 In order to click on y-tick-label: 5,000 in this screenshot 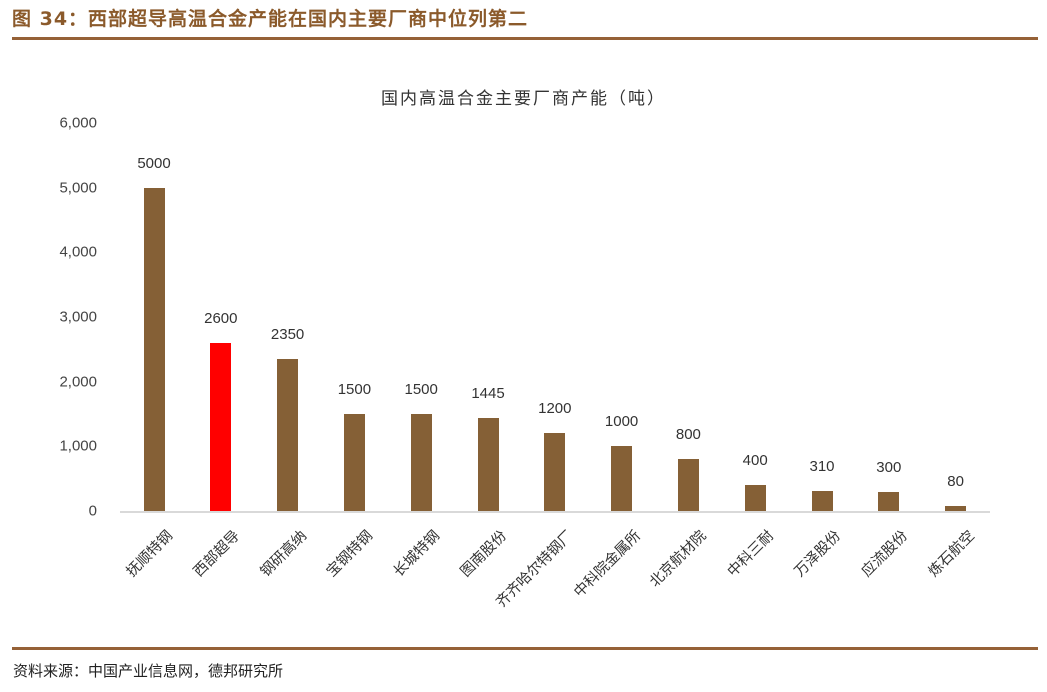, I will do `click(78, 188)`.